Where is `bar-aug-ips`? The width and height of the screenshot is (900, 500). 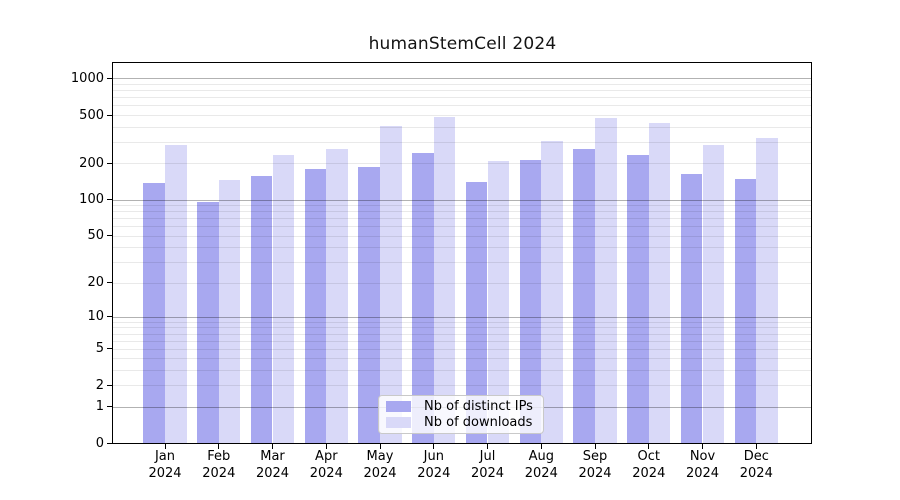
bar-aug-ips is located at coordinates (530, 301).